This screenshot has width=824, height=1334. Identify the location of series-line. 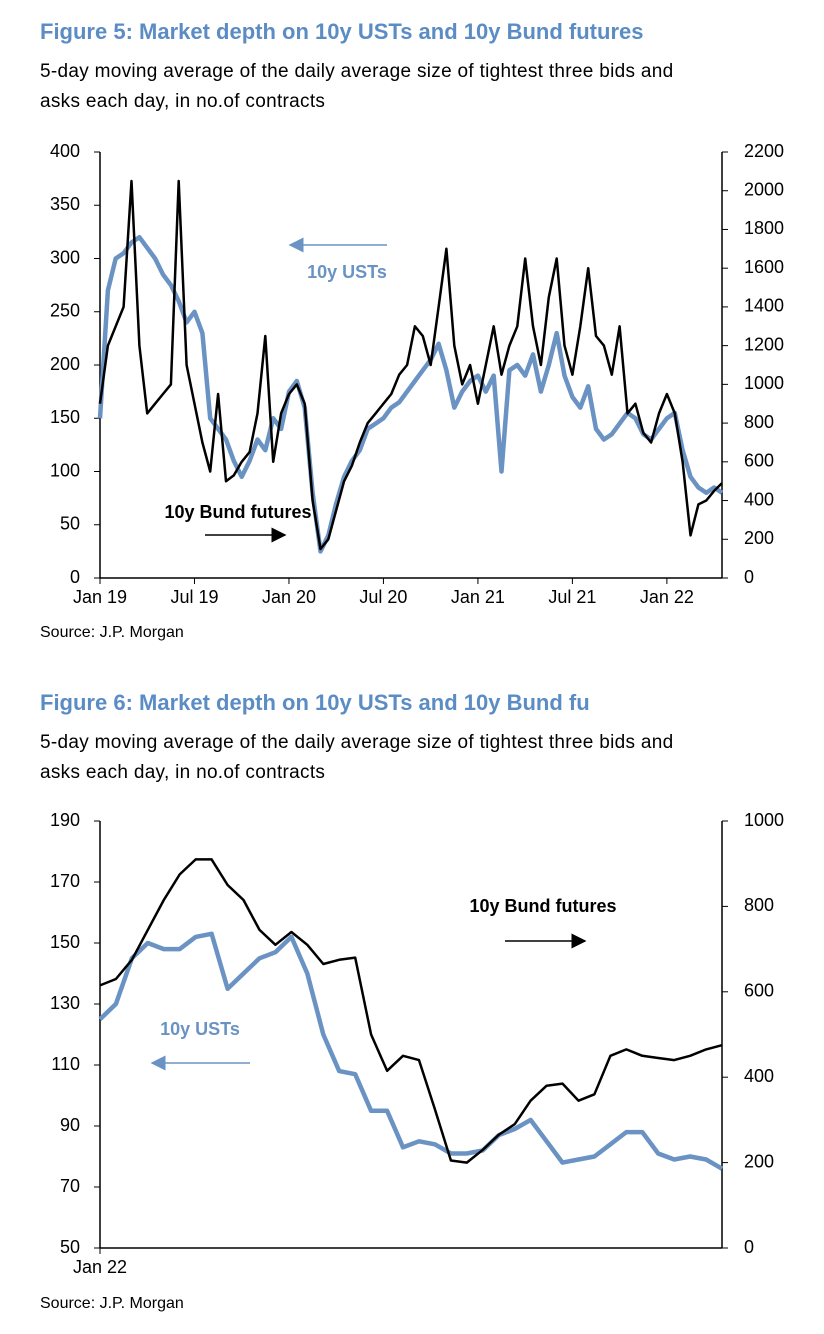
(411, 1051).